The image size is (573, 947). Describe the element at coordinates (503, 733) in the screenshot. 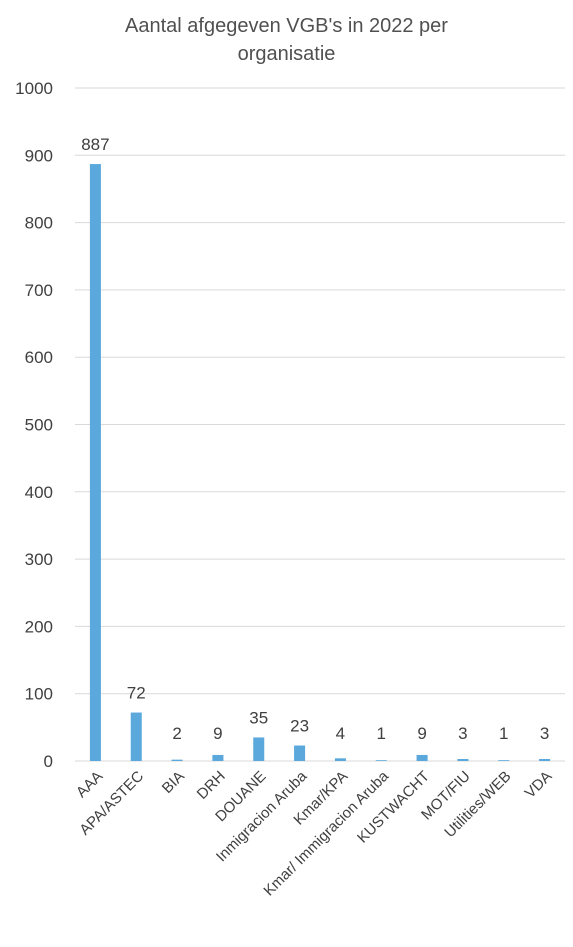

I see `data-label-11: 1` at that location.